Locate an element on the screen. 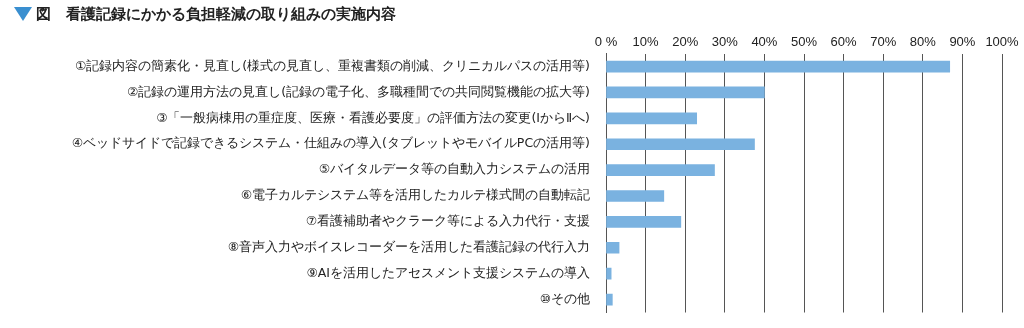  x-tick-label: 10% is located at coordinates (646, 42).